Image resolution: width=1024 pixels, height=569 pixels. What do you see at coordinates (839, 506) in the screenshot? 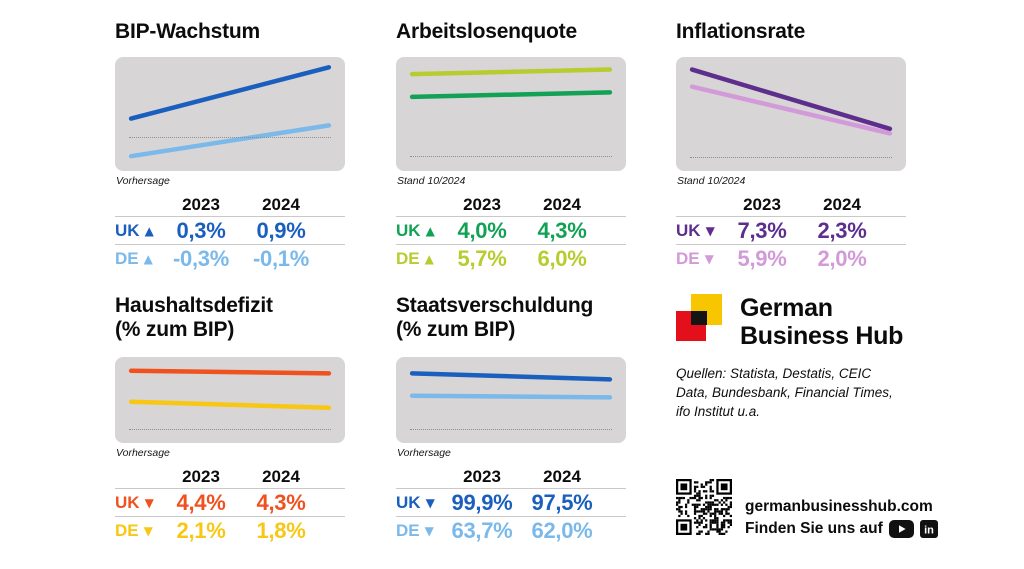
I see `website-text: germanbusinesshub.com` at bounding box center [839, 506].